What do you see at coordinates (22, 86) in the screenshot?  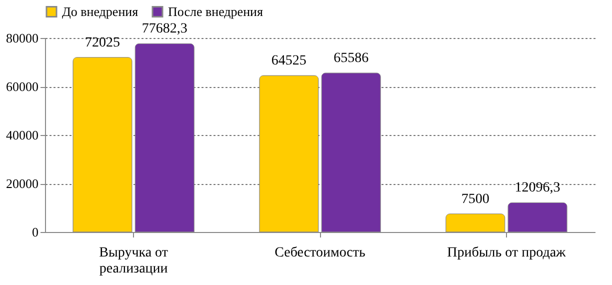 I see `y-tick-label: 60000` at bounding box center [22, 86].